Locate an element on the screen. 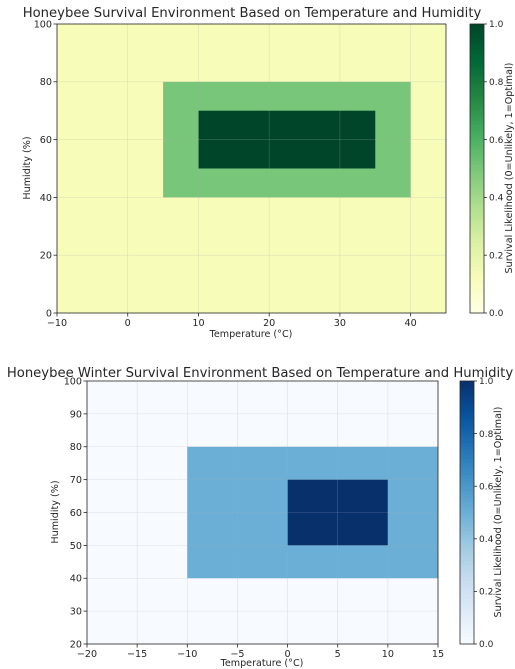 This screenshot has height=669, width=515. chart-1-ytick-label-3: 60 is located at coordinates (46, 140).